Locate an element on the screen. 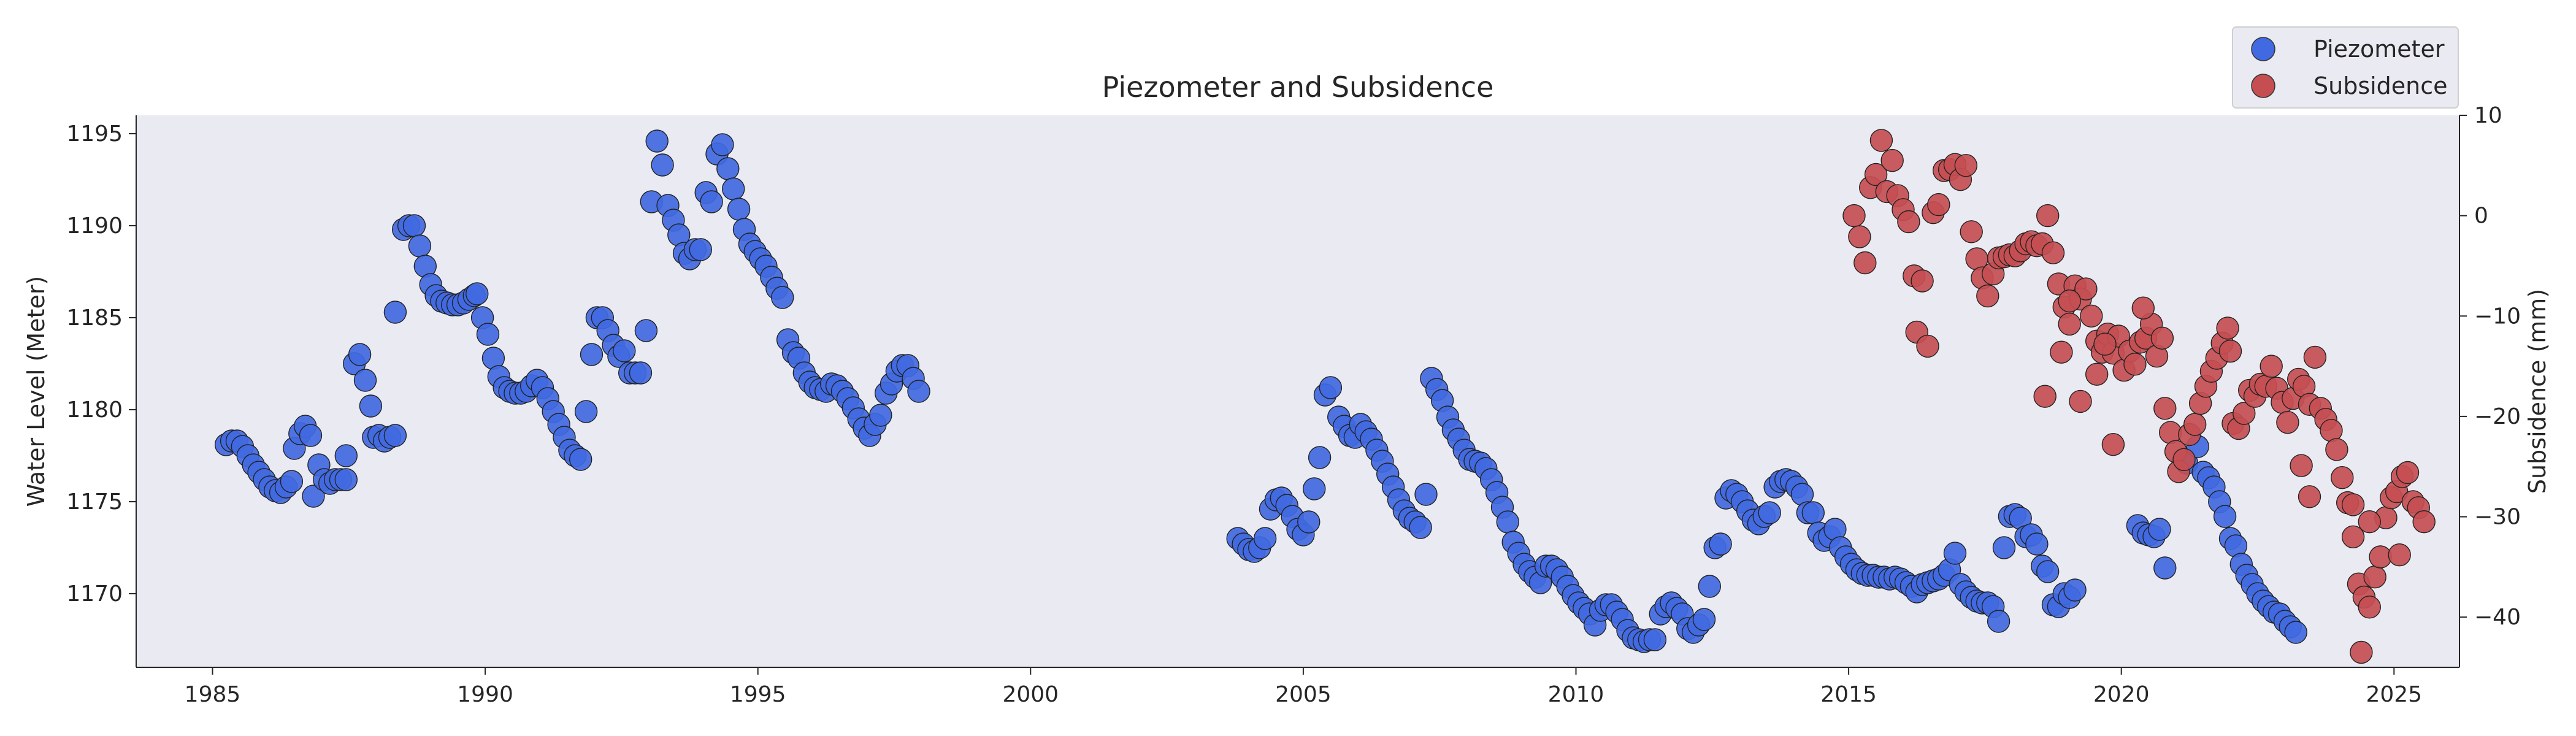 The height and width of the screenshot is (736, 2576). x-tick-label: 2010 is located at coordinates (1576, 694).